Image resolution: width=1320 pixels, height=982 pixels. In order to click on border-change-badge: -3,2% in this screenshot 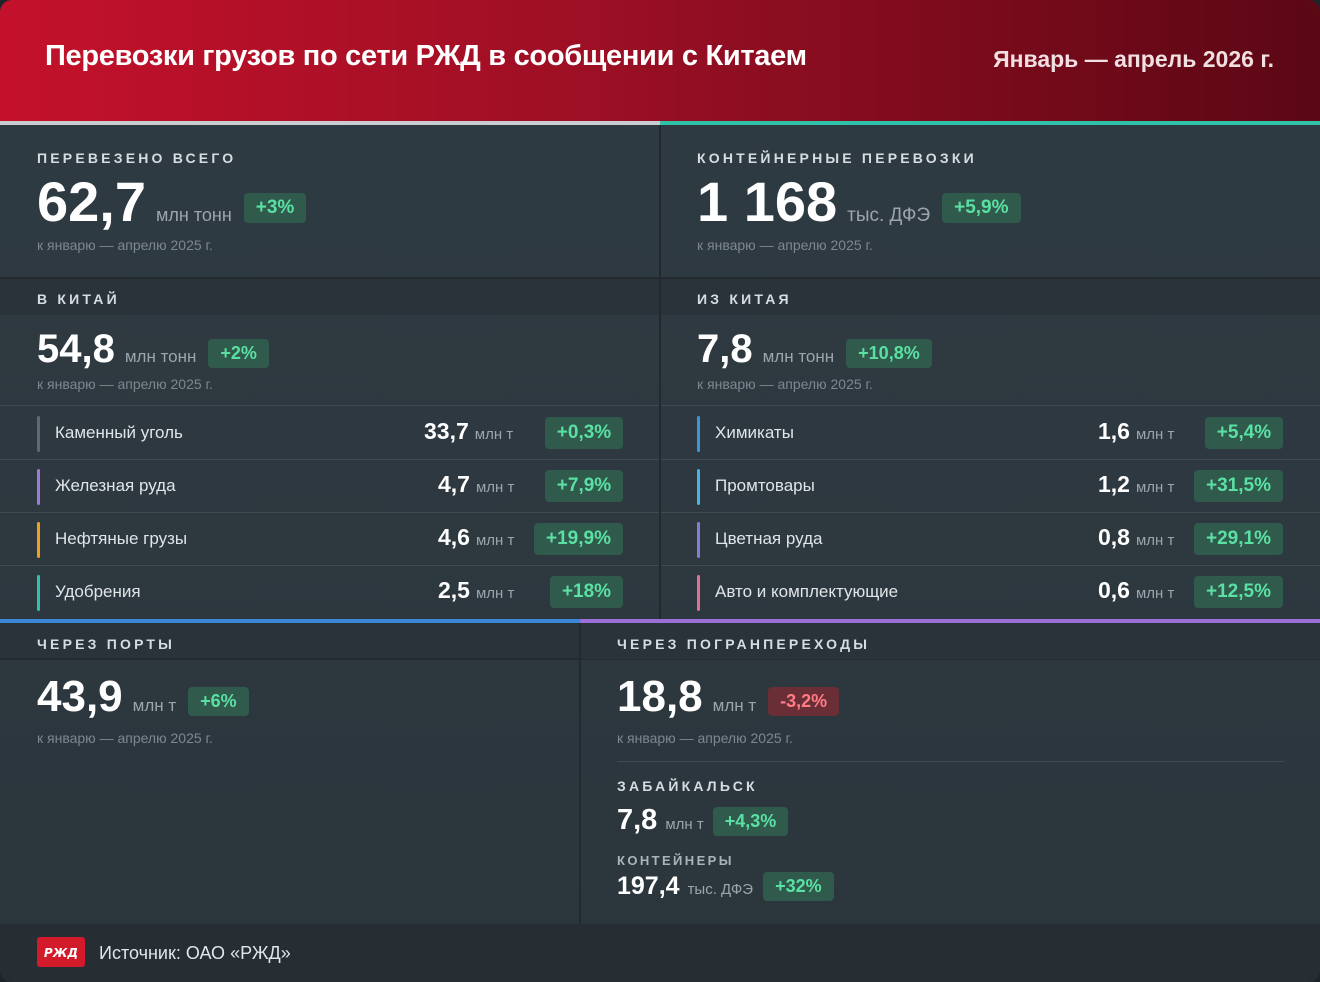, I will do `click(804, 701)`.